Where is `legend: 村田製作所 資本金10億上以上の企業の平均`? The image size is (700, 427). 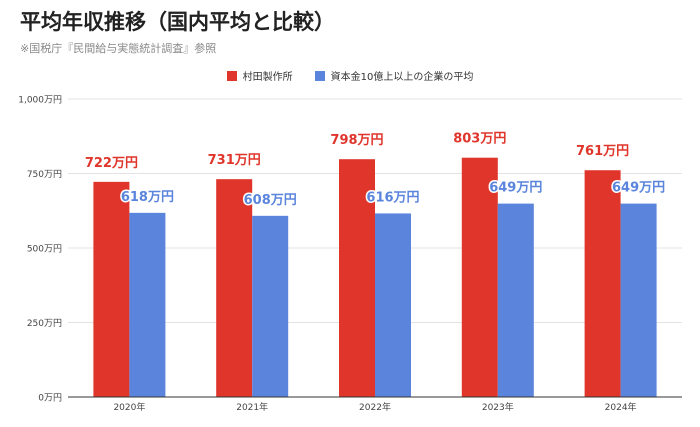 legend: 村田製作所 資本金10億上以上の企業の平均 is located at coordinates (350, 75).